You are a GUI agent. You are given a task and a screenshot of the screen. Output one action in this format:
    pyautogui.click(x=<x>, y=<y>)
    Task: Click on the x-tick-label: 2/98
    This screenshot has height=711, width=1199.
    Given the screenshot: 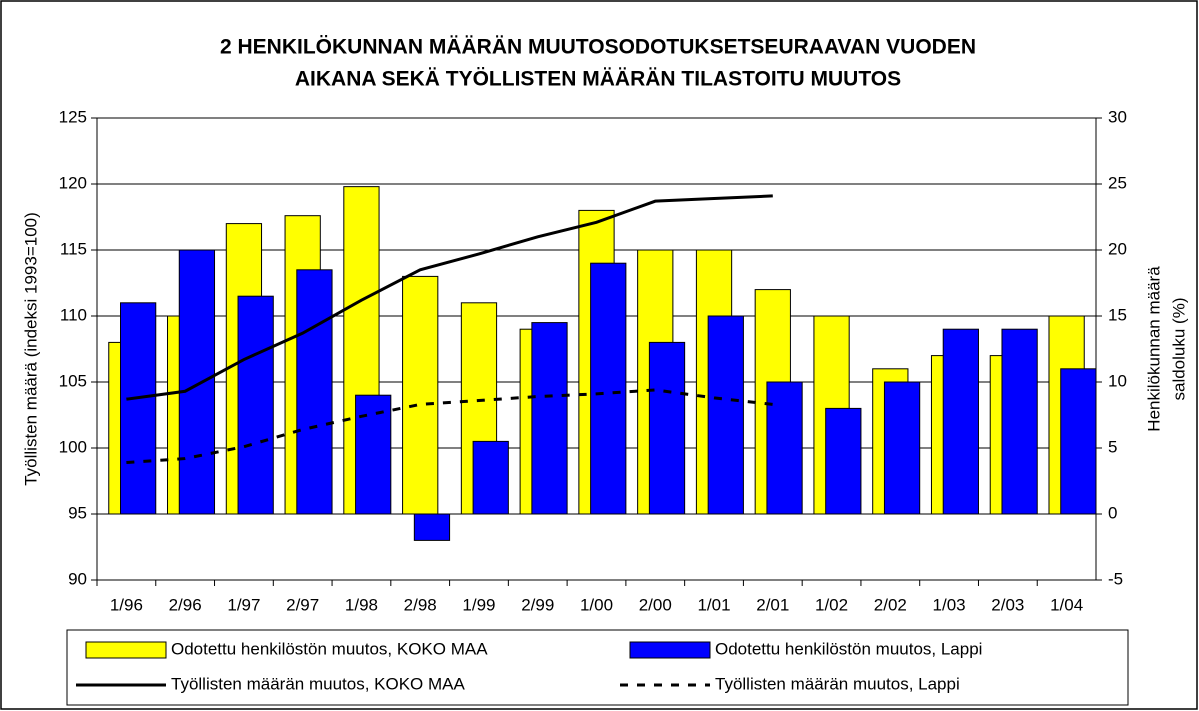 What is the action you would take?
    pyautogui.click(x=420, y=604)
    